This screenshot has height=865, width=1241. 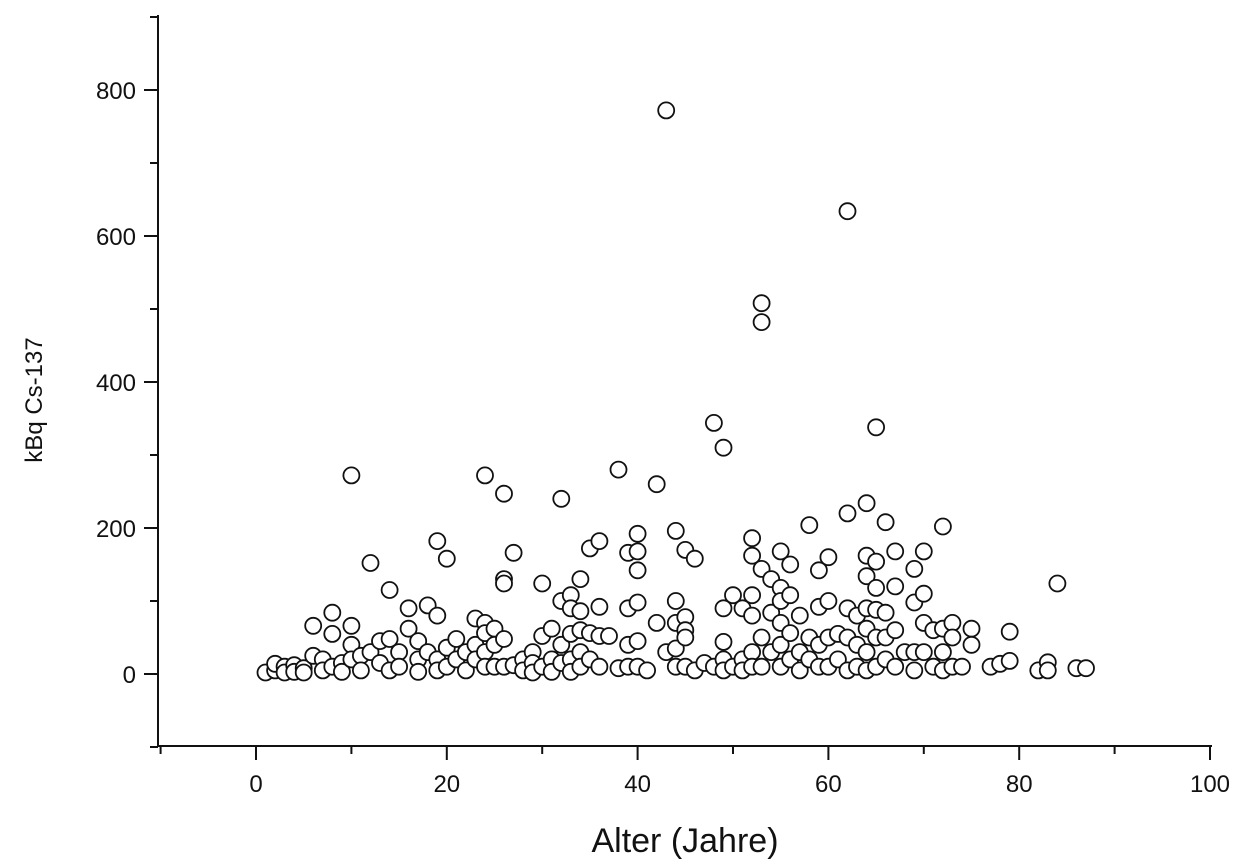 What do you see at coordinates (255, 784) in the screenshot?
I see `x-tick-label: 0` at bounding box center [255, 784].